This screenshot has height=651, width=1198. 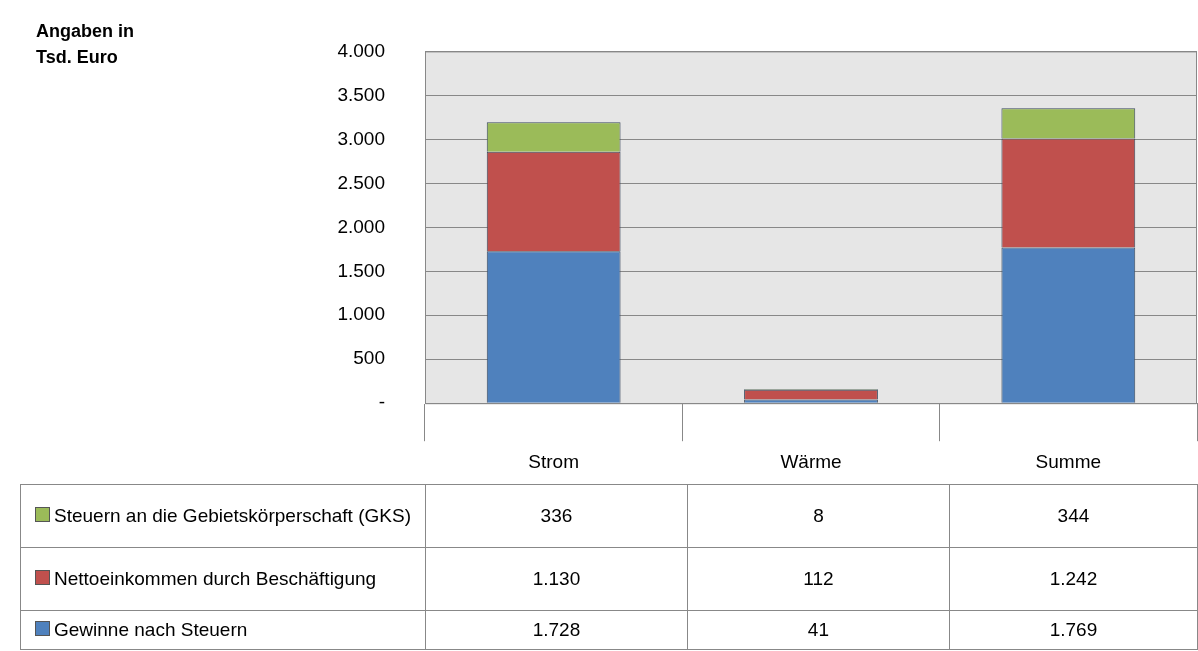 What do you see at coordinates (554, 461) in the screenshot?
I see `x-tick-label: Strom` at bounding box center [554, 461].